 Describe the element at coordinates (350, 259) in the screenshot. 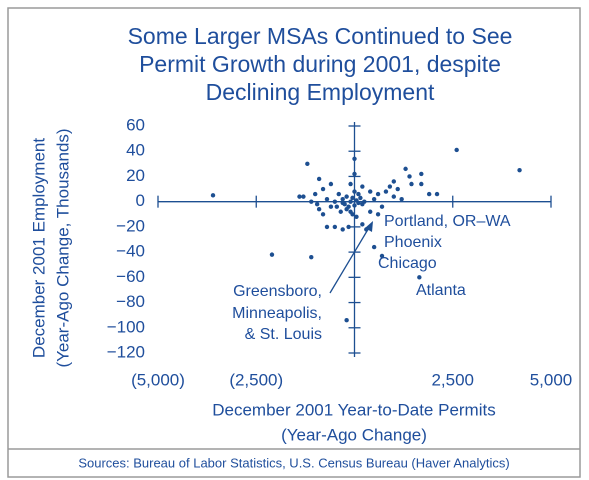

I see `annotation-arrow` at that location.